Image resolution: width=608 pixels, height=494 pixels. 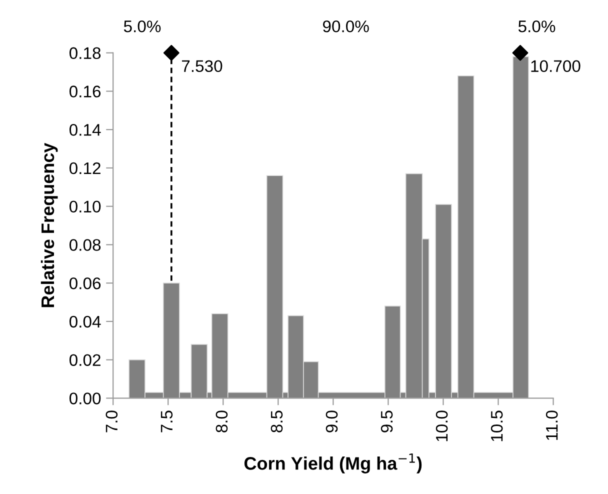 What do you see at coordinates (332, 421) in the screenshot?
I see `x-tick-label: 9.0` at bounding box center [332, 421].